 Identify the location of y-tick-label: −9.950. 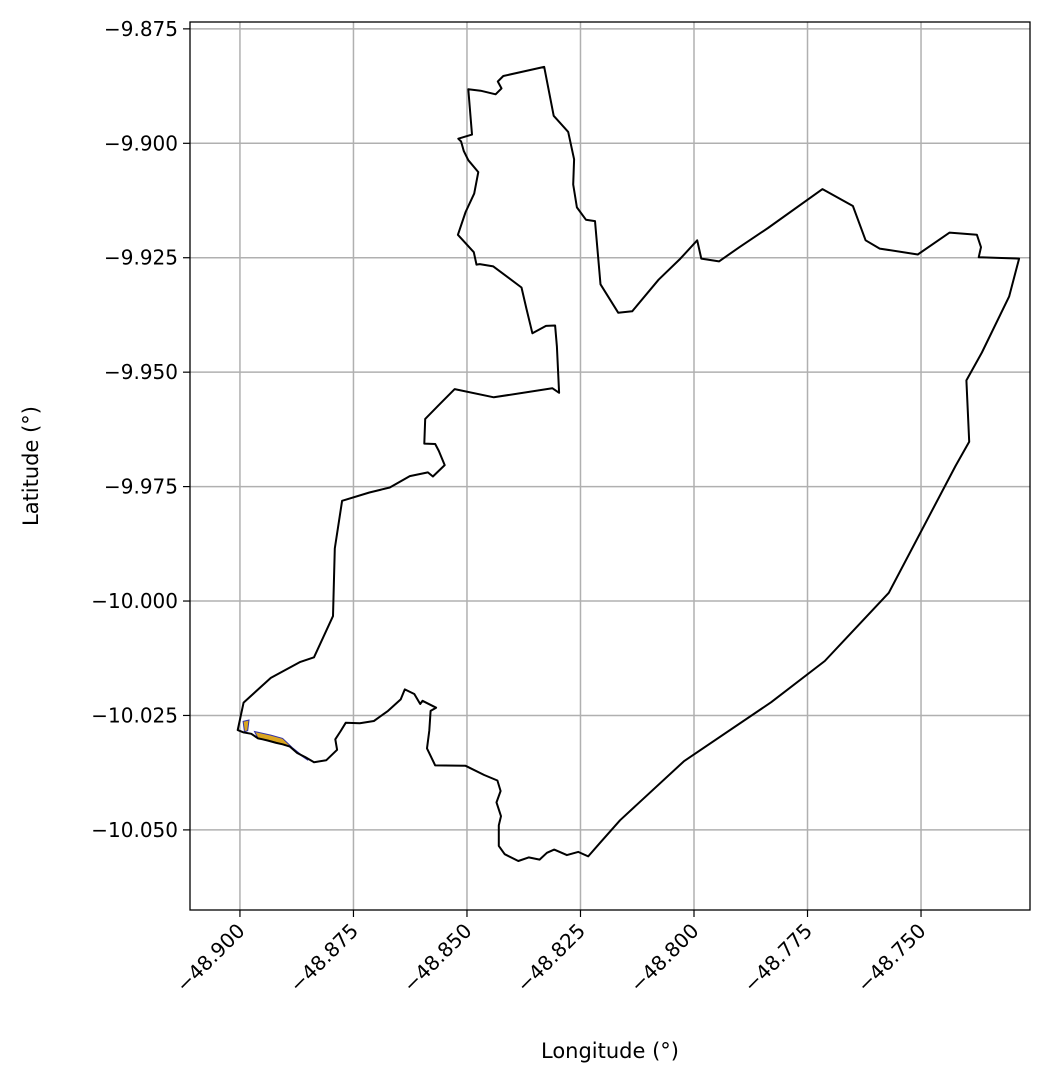
(141, 372).